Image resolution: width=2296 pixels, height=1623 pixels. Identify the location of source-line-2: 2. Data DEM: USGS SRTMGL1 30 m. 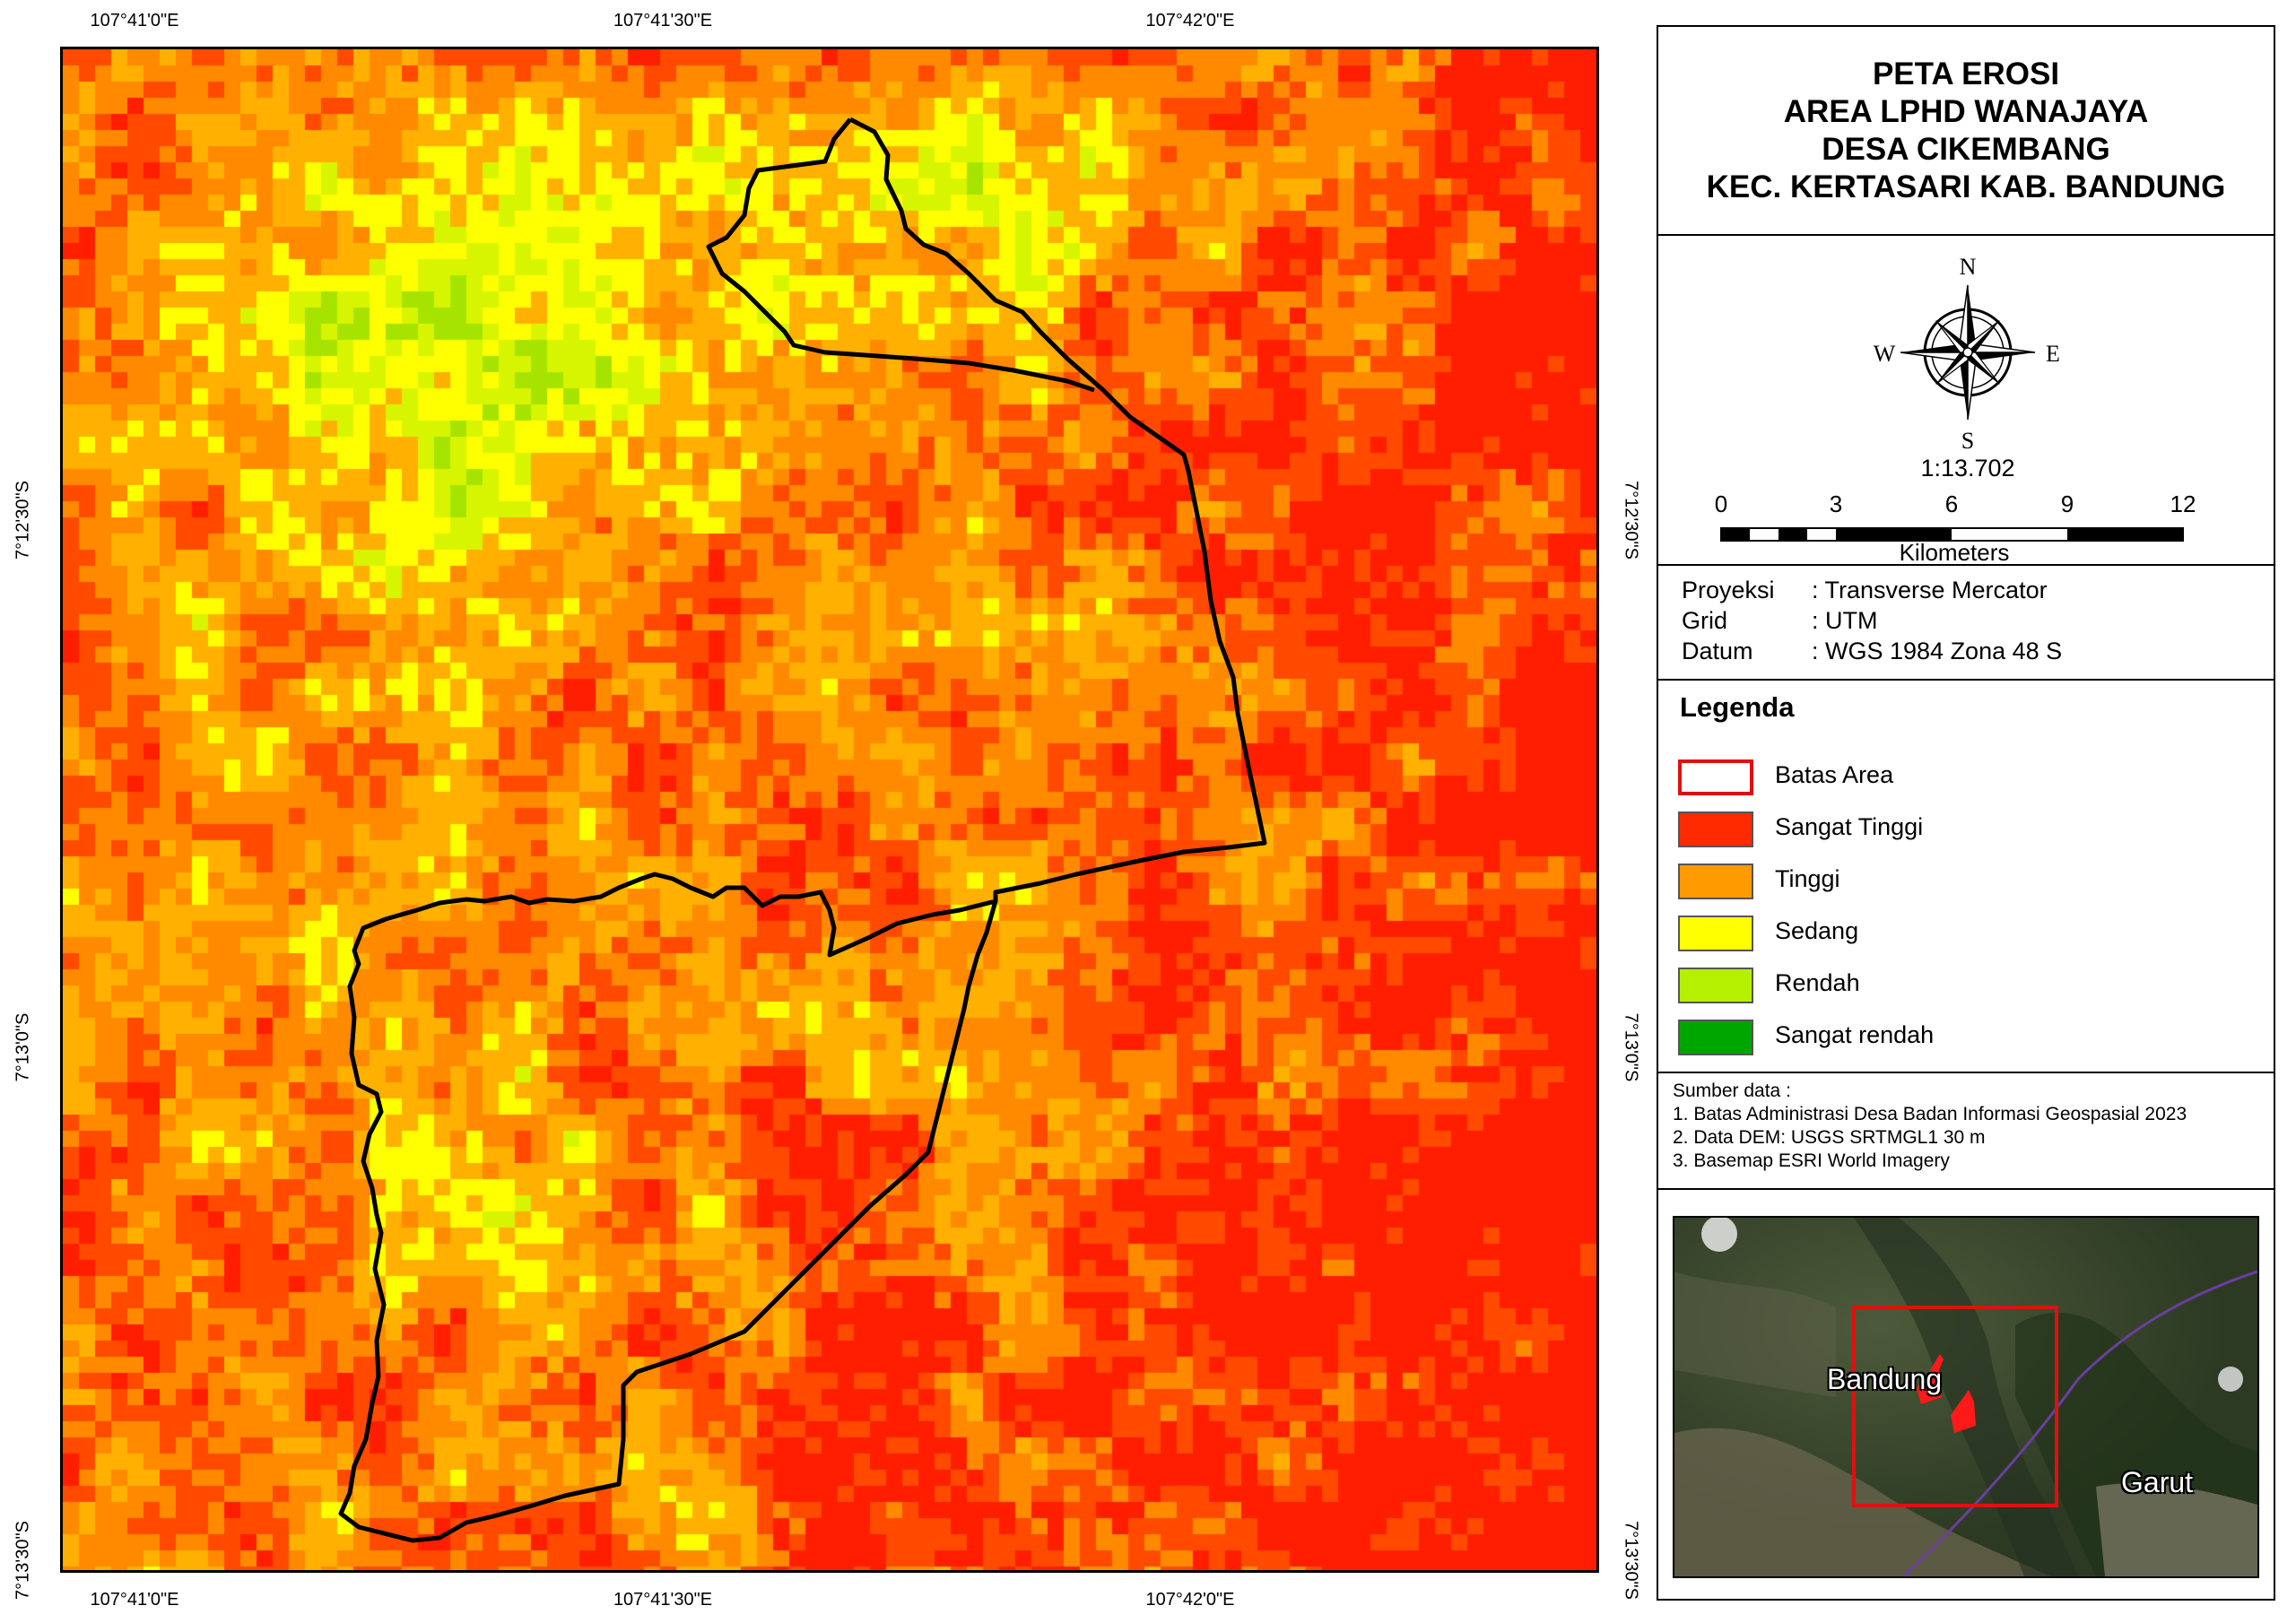
(1829, 1137).